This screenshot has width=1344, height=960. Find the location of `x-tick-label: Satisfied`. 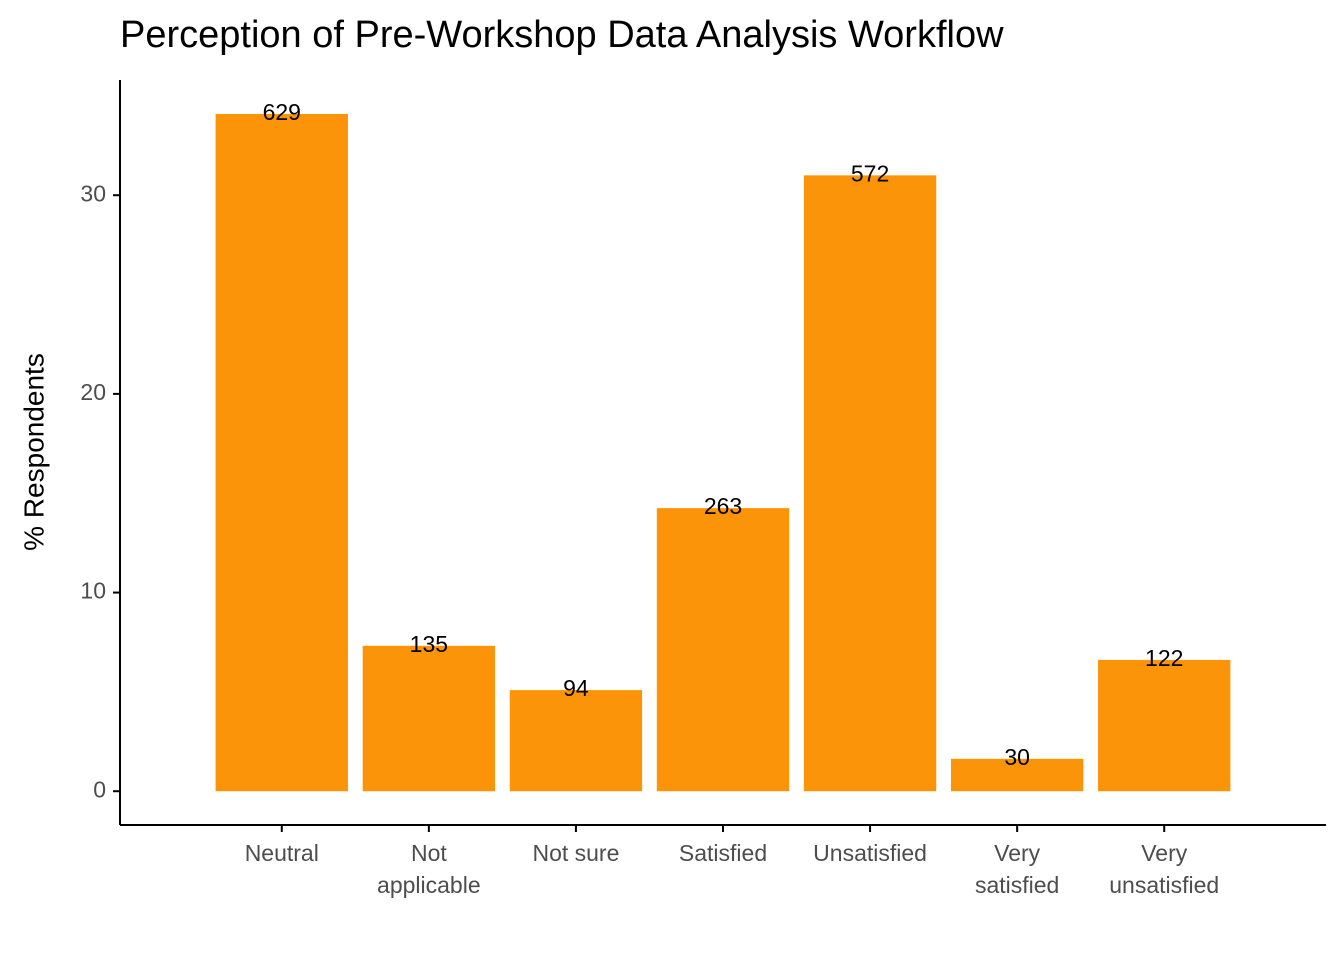

x-tick-label: Satisfied is located at coordinates (723, 853).